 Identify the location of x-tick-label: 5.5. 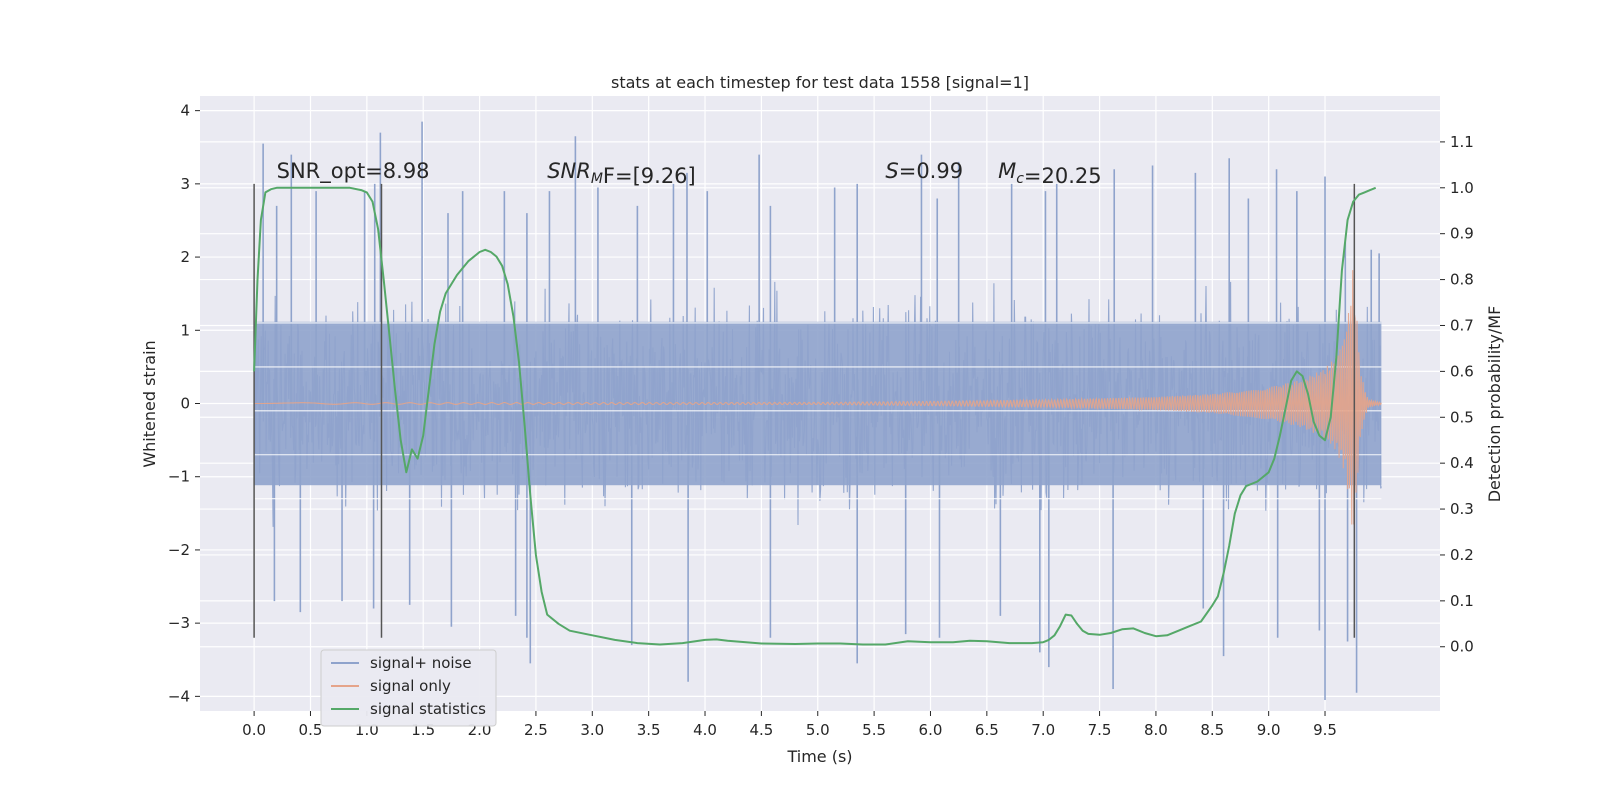
(874, 730).